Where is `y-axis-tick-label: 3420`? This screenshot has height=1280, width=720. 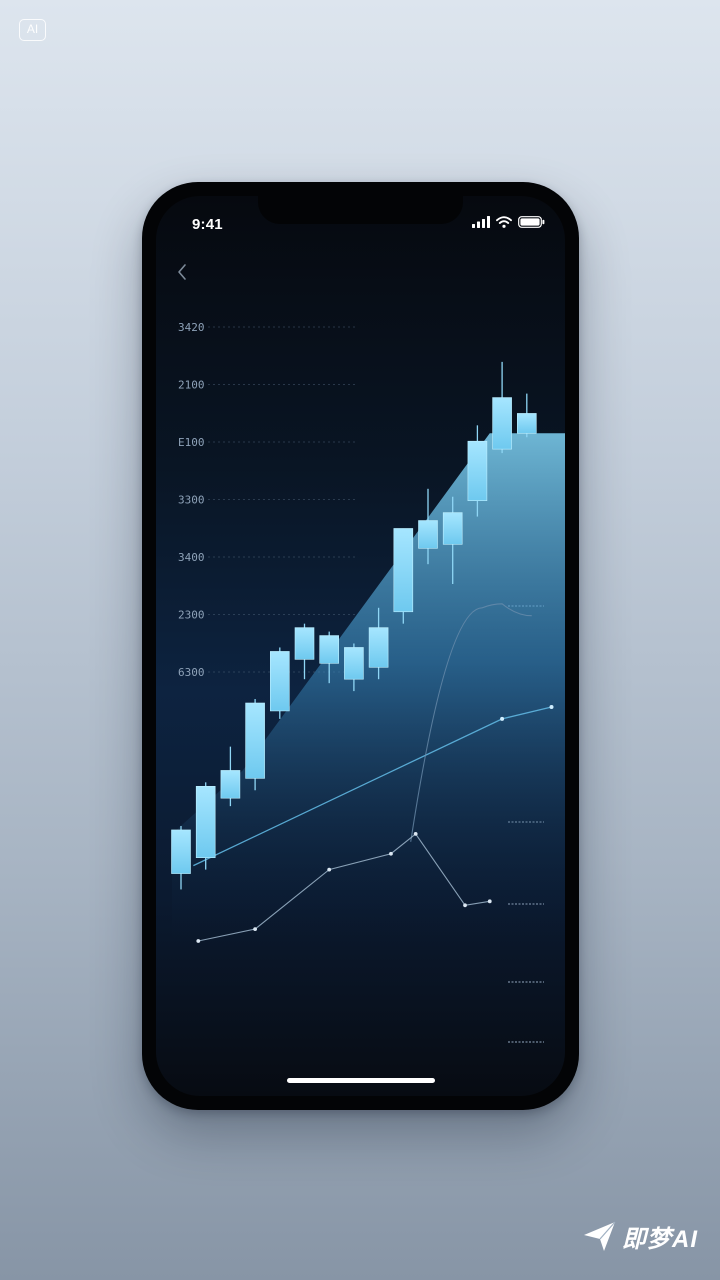
y-axis-tick-label: 3420 is located at coordinates (191, 327).